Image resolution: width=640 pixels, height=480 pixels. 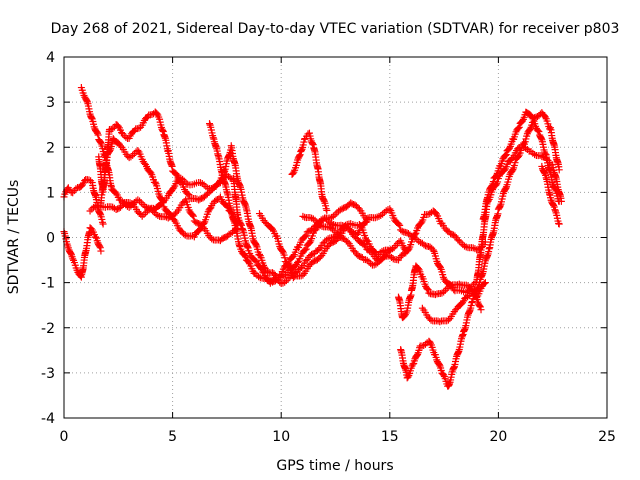 What do you see at coordinates (498, 437) in the screenshot?
I see `x-tick-label: 20` at bounding box center [498, 437].